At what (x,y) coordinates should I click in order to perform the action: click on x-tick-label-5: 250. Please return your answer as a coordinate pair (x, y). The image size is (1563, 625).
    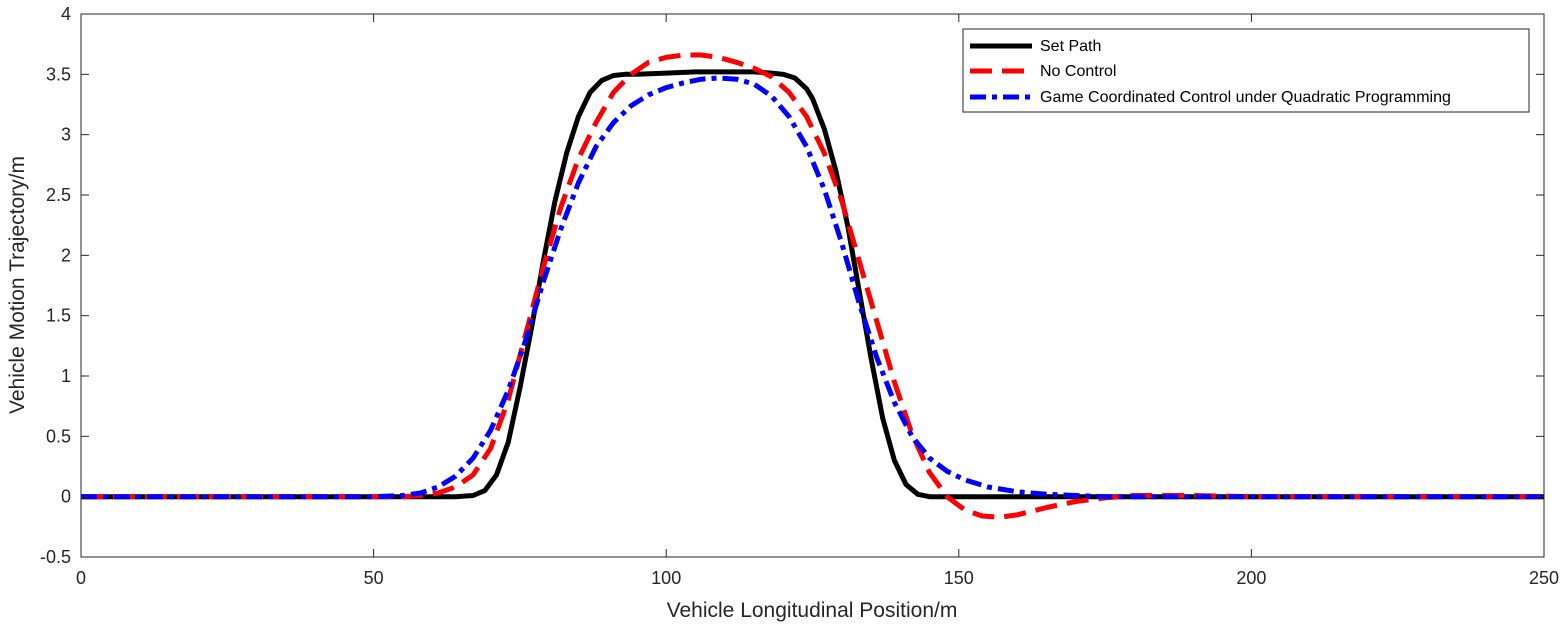
    Looking at the image, I should click on (1544, 578).